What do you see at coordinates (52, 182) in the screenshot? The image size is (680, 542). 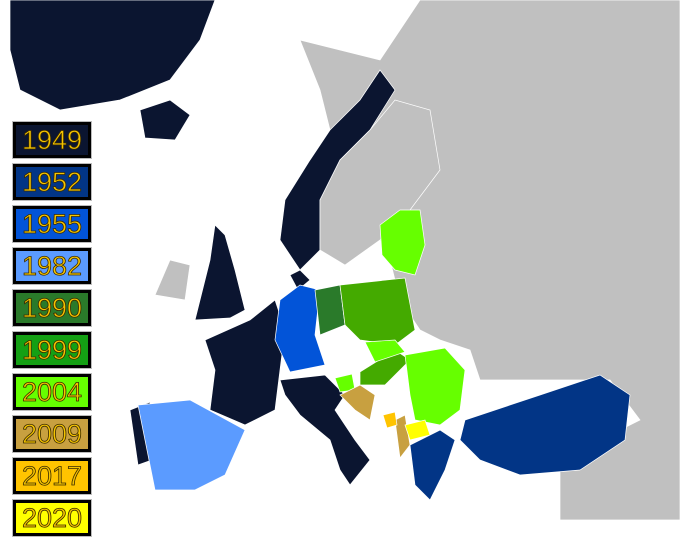 I see `legend-1952: 1952` at bounding box center [52, 182].